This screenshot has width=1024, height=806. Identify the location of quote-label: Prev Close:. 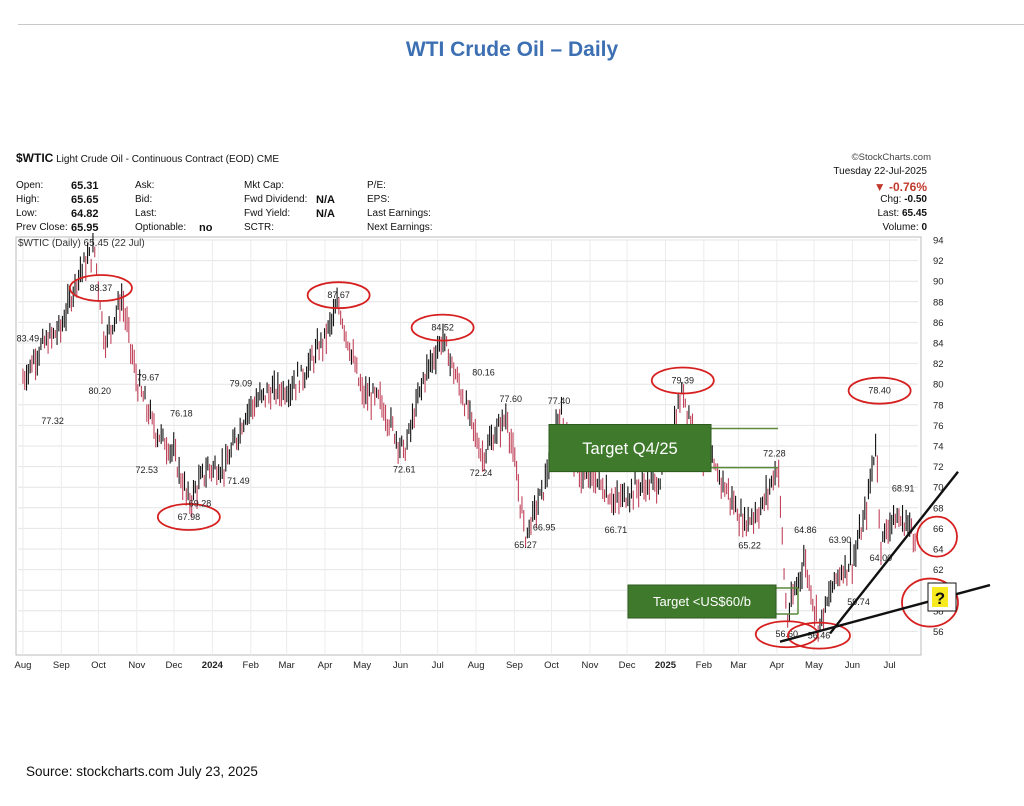
(42, 227).